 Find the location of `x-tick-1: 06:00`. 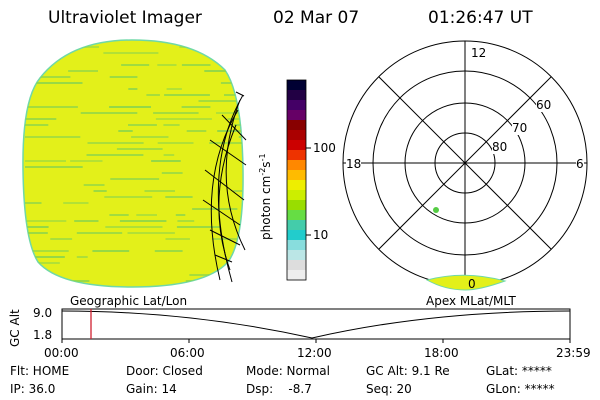

x-tick-1: 06:00 is located at coordinates (187, 353).